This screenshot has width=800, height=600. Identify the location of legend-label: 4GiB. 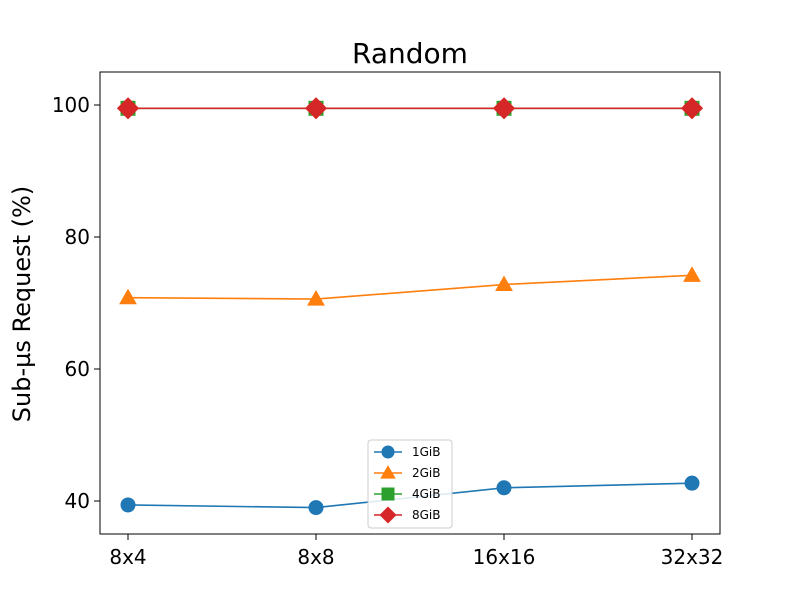
(426, 494).